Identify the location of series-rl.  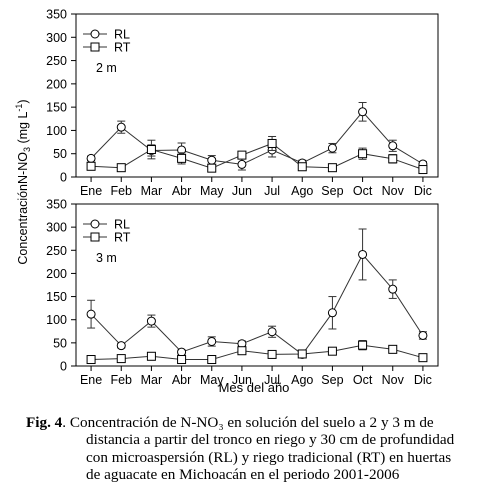
(257, 136).